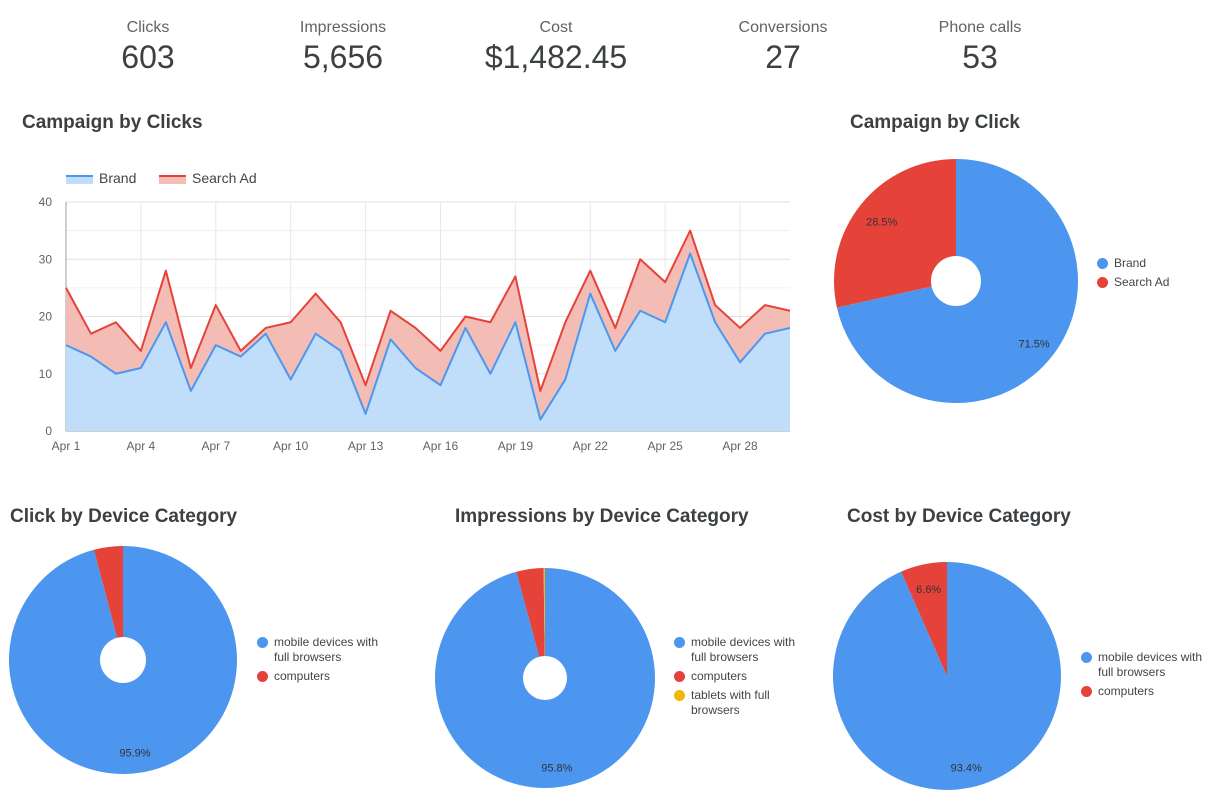  I want to click on area-search-ad, so click(428, 325).